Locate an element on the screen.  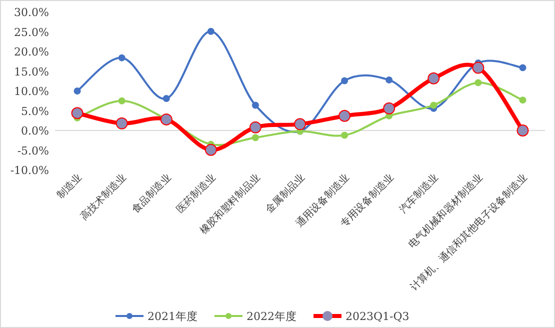
y-tick-label: 15.0% is located at coordinates (31, 71).